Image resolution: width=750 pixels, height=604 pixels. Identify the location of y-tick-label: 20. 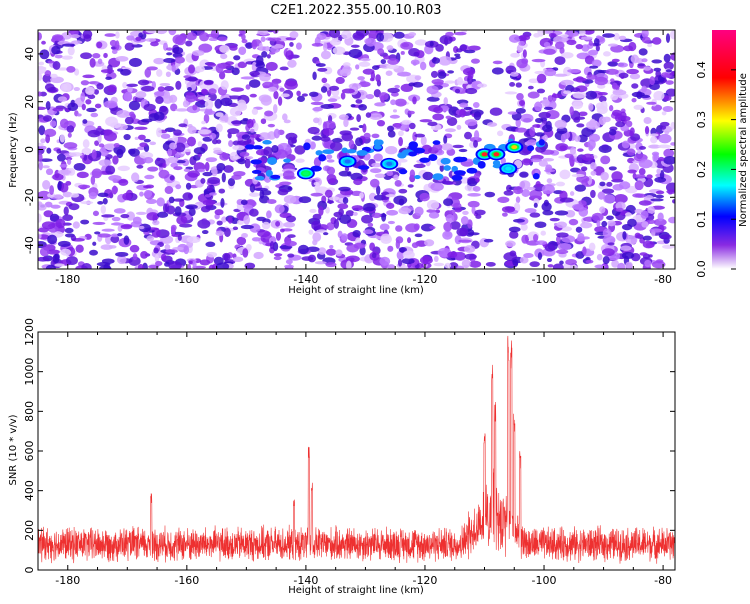
(29, 102).